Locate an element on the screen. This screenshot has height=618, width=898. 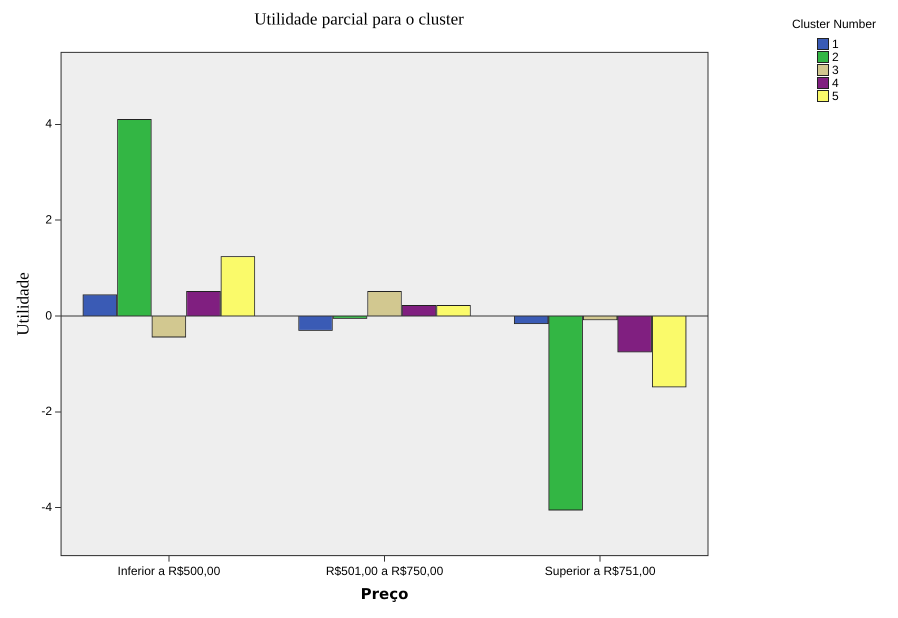
chart-title: Utilidade parcial para o cluster is located at coordinates (359, 19).